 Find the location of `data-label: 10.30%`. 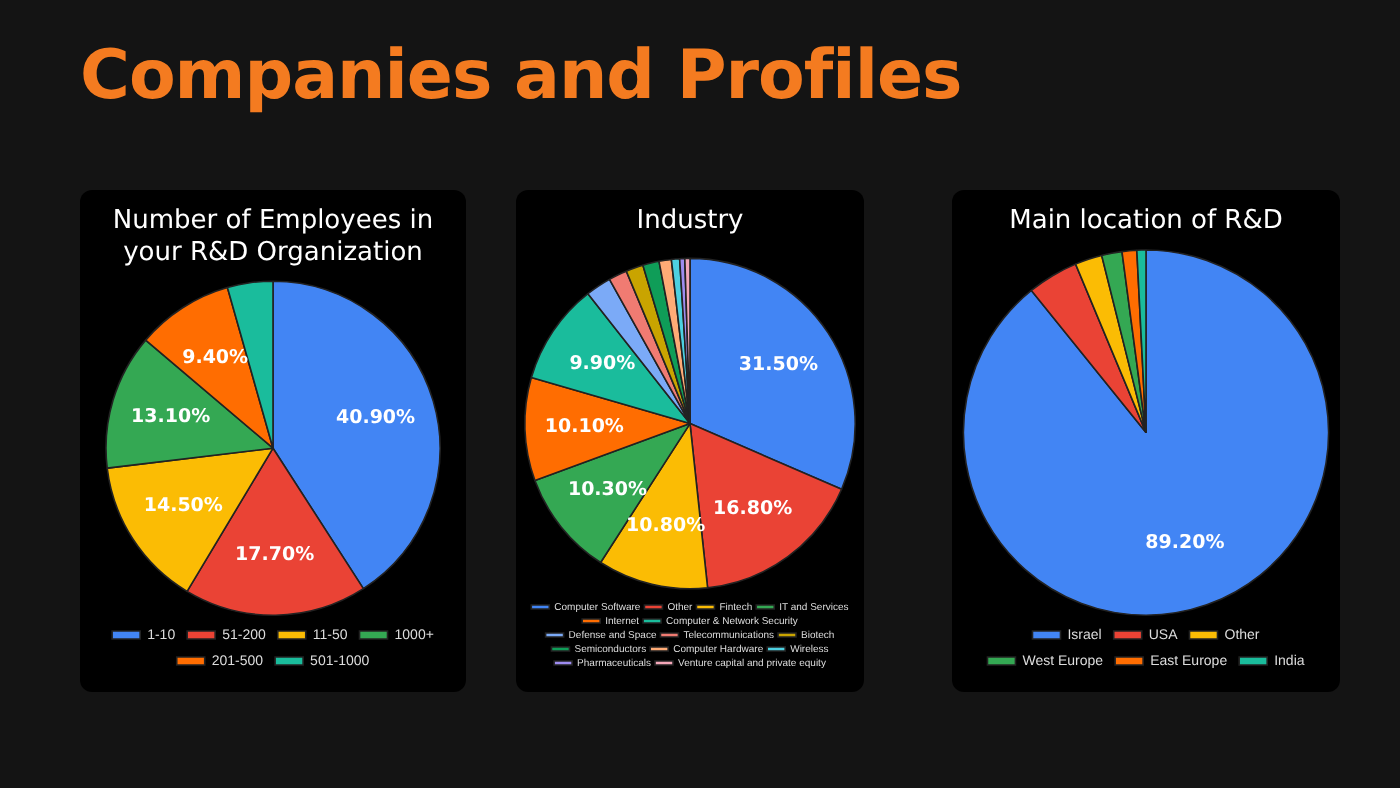

data-label: 10.30% is located at coordinates (608, 489).